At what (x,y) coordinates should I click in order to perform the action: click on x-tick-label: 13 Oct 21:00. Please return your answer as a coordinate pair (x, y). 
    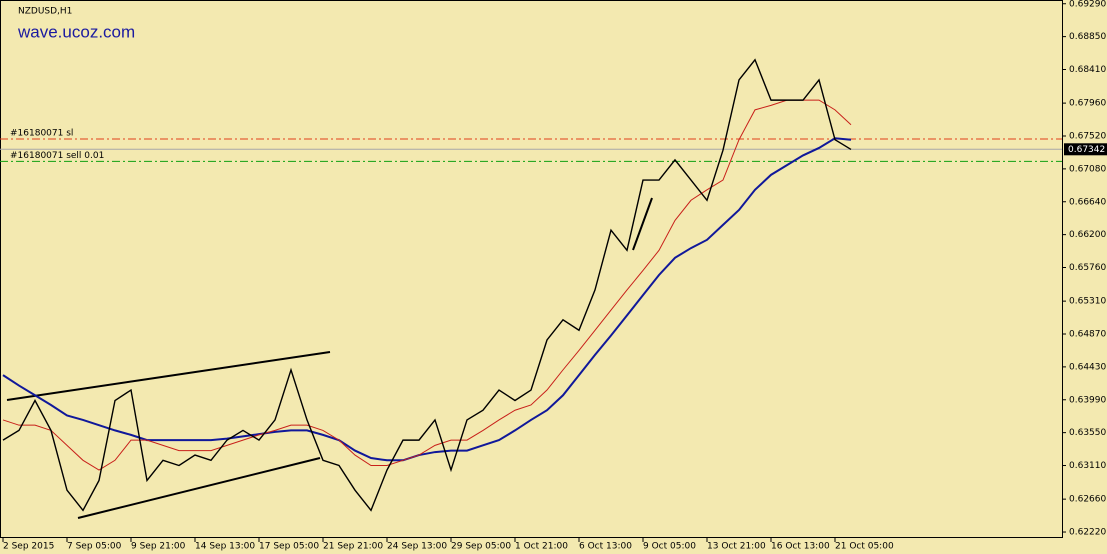
    Looking at the image, I should click on (736, 547).